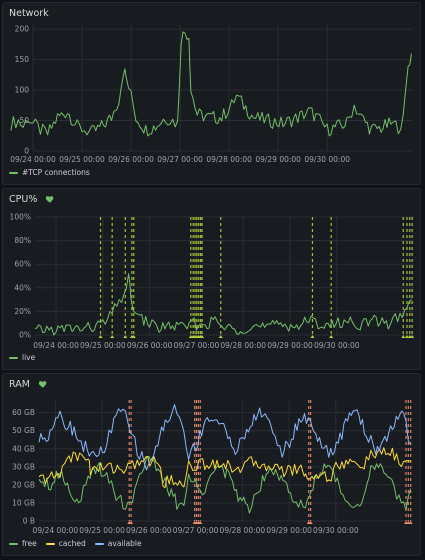 The image size is (425, 560). Describe the element at coordinates (22, 240) in the screenshot. I see `y-tick-label: 80%` at that location.